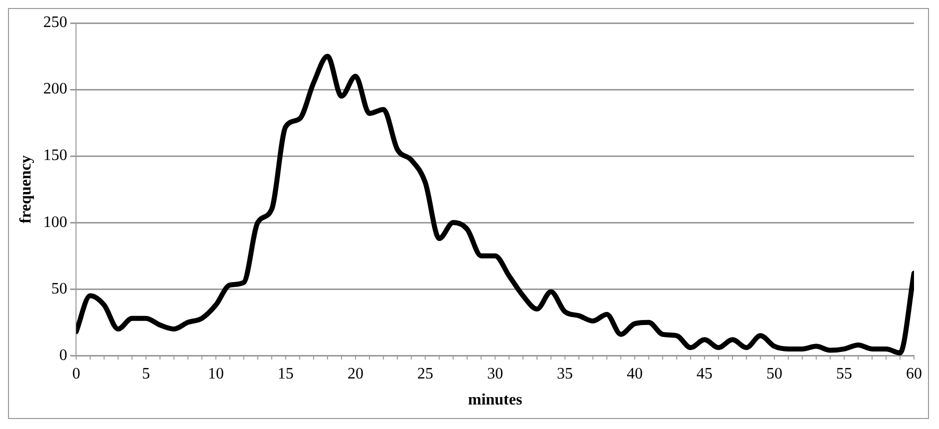  What do you see at coordinates (55, 155) in the screenshot?
I see `y-tick-label: 150` at bounding box center [55, 155].